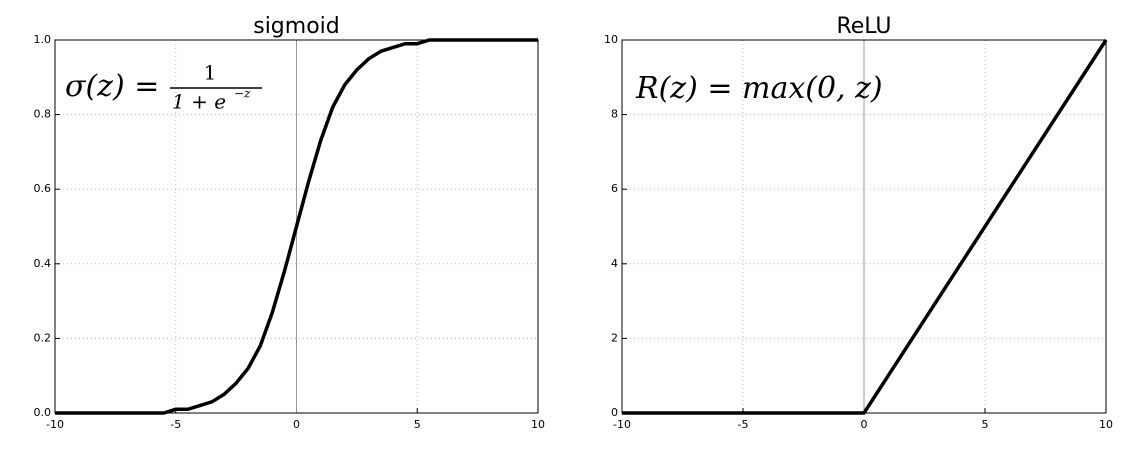 Image resolution: width=1139 pixels, height=465 pixels. Describe the element at coordinates (863, 26) in the screenshot. I see `chart-title: ReLU` at that location.